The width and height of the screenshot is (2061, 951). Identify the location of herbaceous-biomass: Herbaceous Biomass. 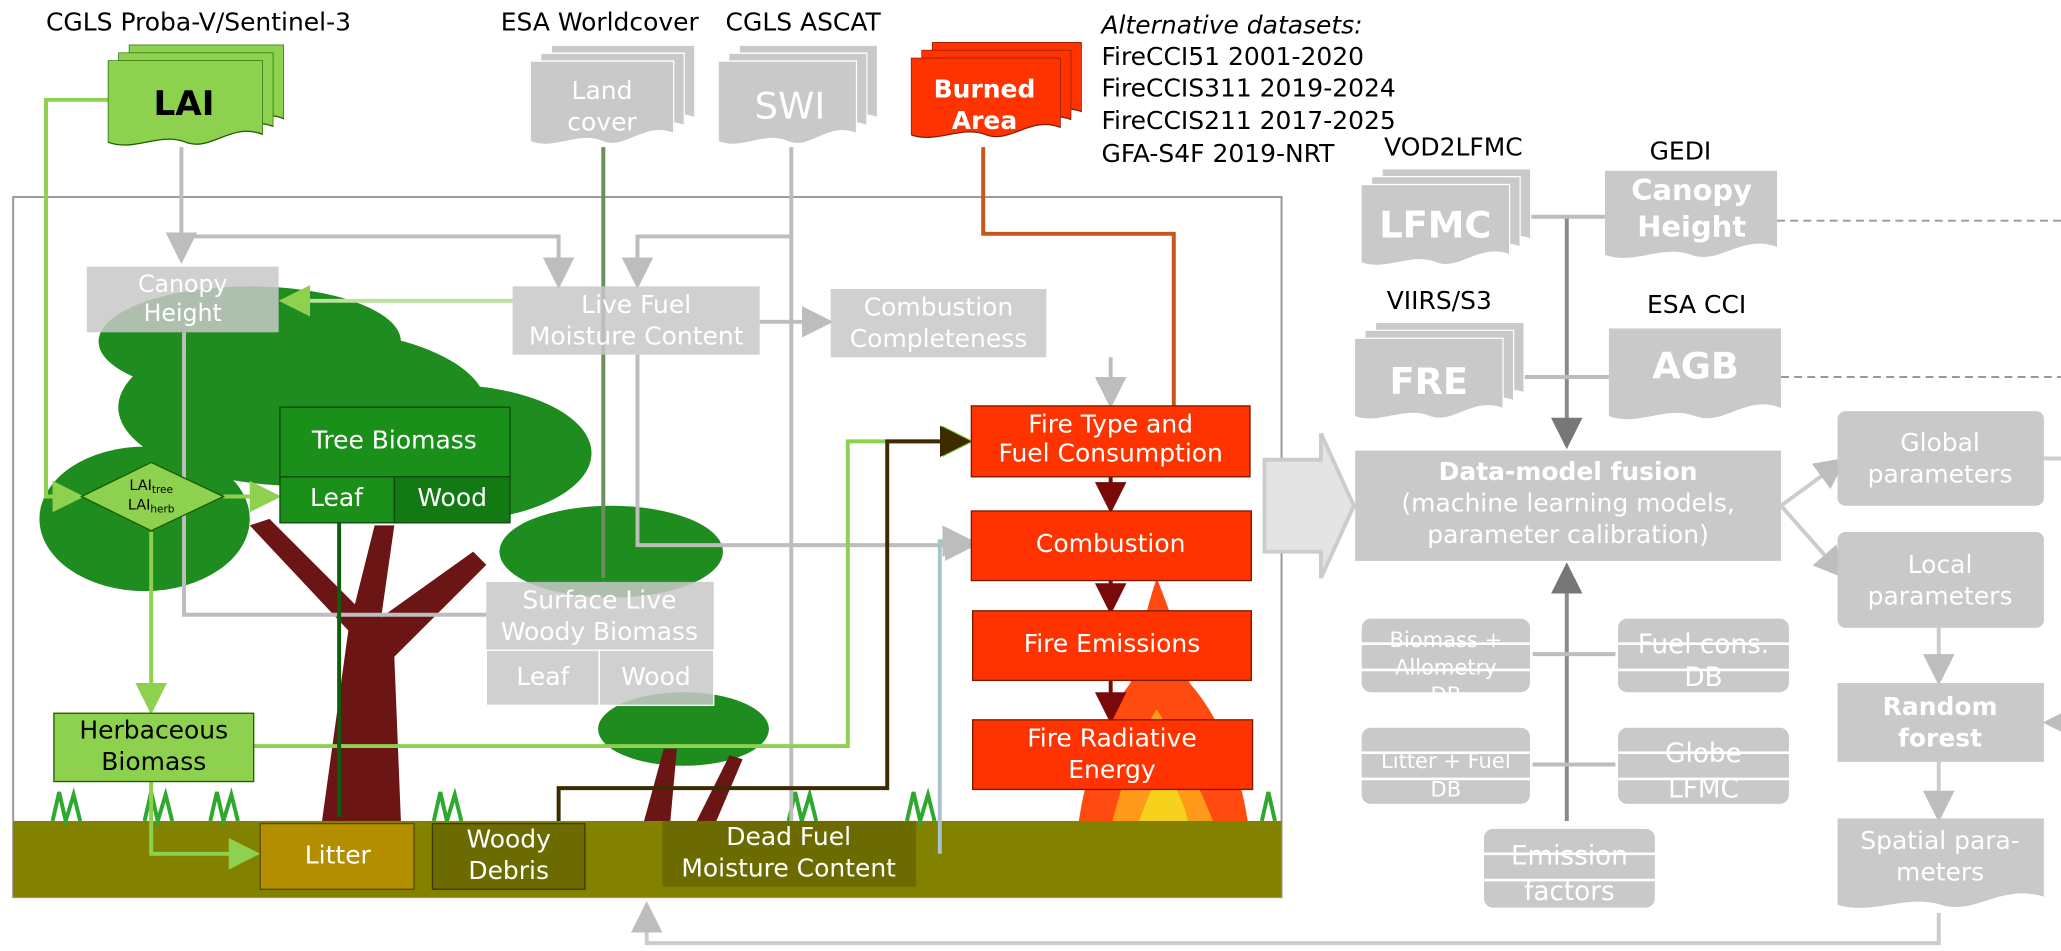
(154, 747).